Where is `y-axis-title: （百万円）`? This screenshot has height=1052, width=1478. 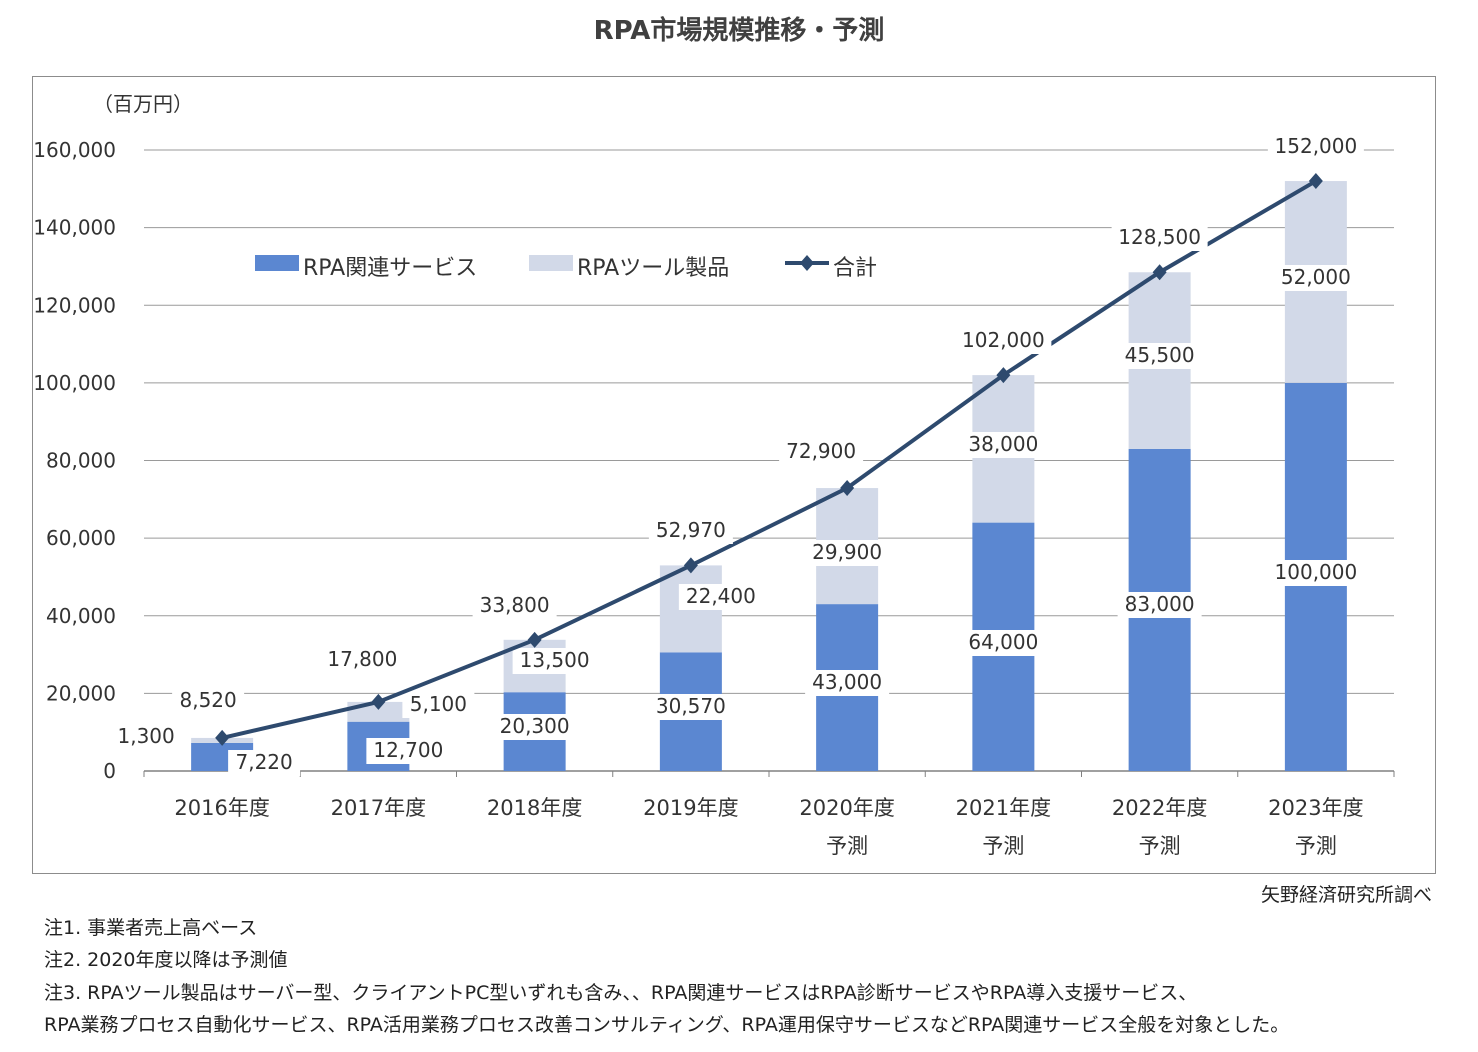 y-axis-title: （百万円） is located at coordinates (143, 104).